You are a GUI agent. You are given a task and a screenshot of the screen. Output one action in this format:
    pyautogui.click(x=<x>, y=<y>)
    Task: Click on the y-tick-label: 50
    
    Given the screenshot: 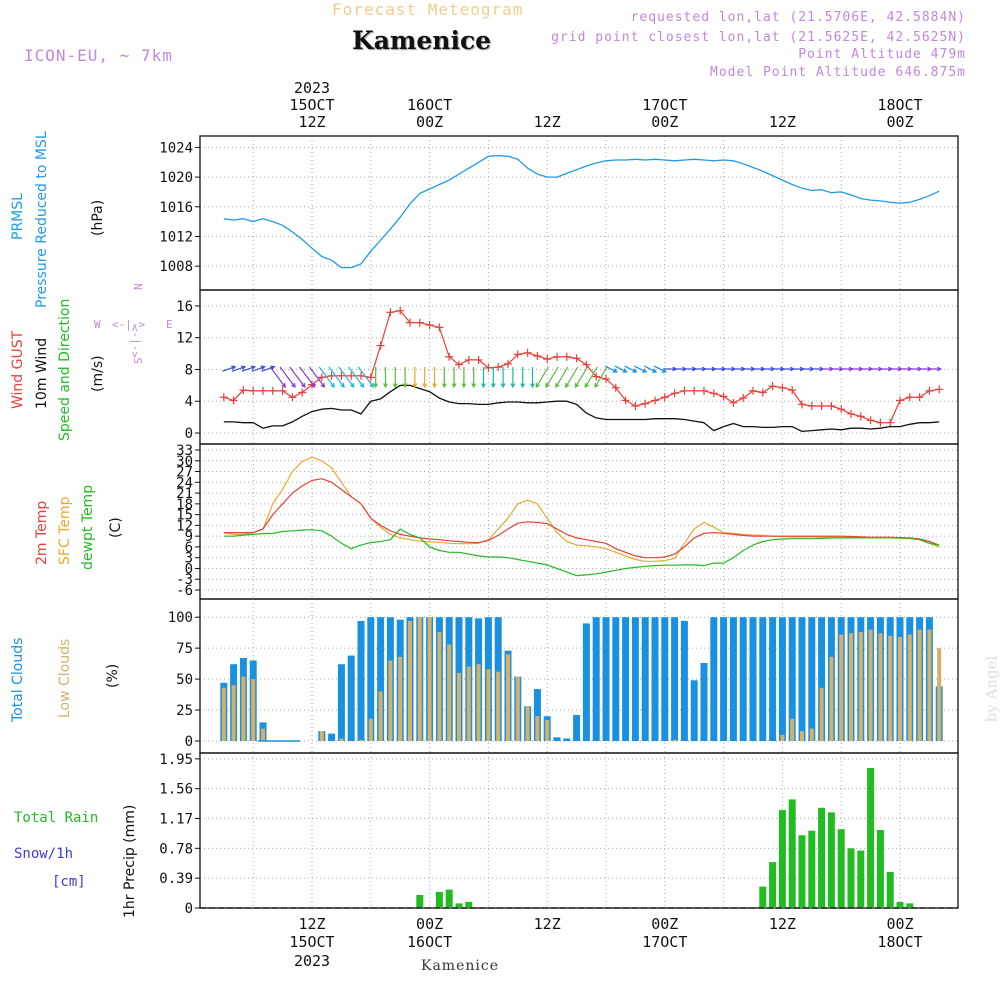 What is the action you would take?
    pyautogui.click(x=184, y=680)
    